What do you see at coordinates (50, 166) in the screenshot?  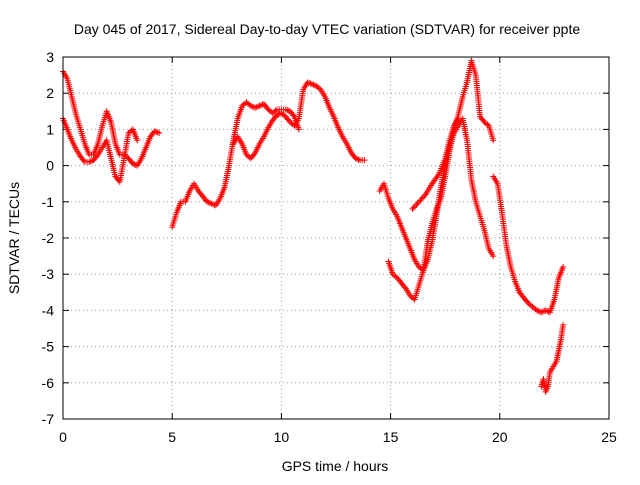 I see `y-tick-label: 0` at bounding box center [50, 166].